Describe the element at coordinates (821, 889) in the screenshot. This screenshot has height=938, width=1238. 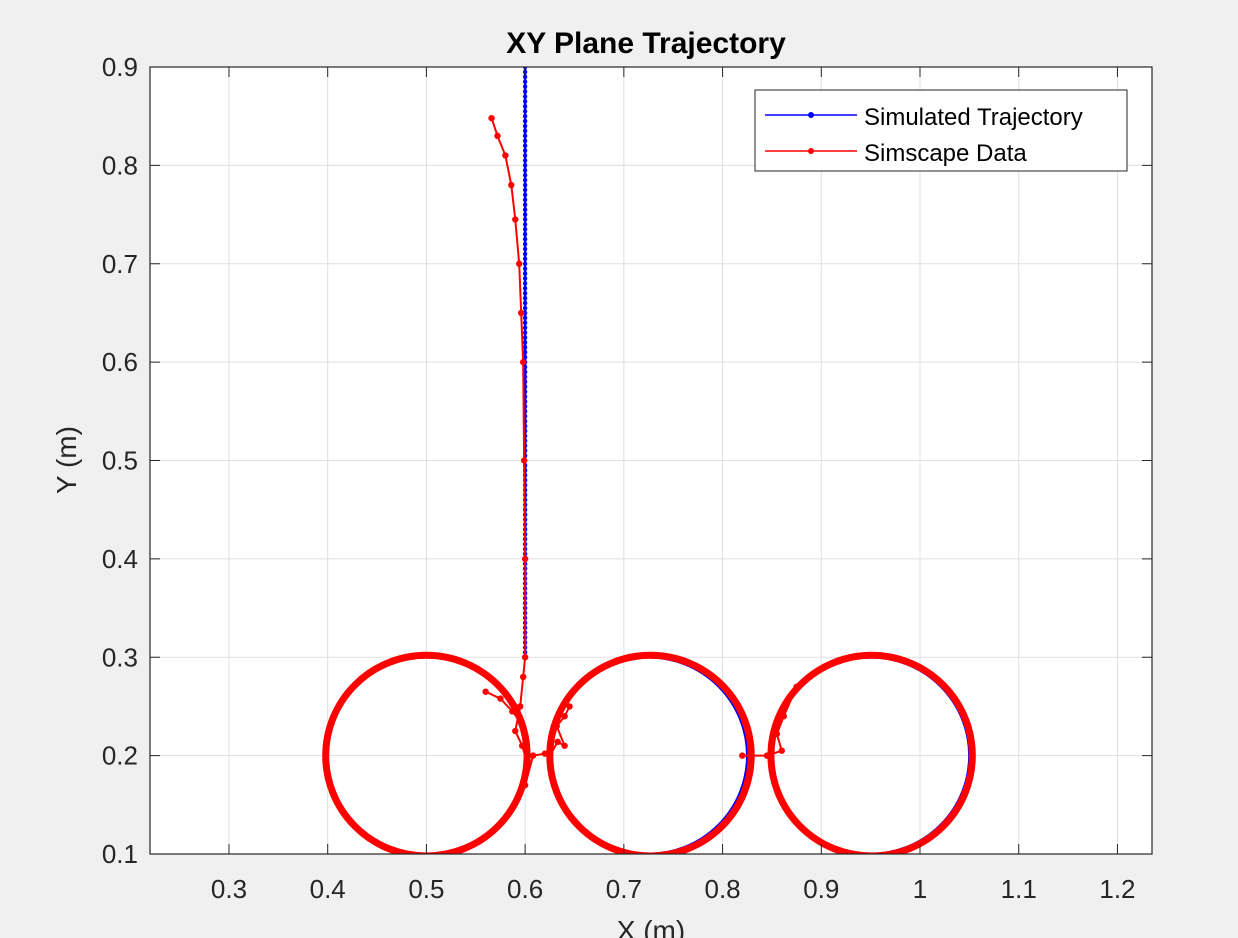
I see `x-tick-label: 0.9` at that location.